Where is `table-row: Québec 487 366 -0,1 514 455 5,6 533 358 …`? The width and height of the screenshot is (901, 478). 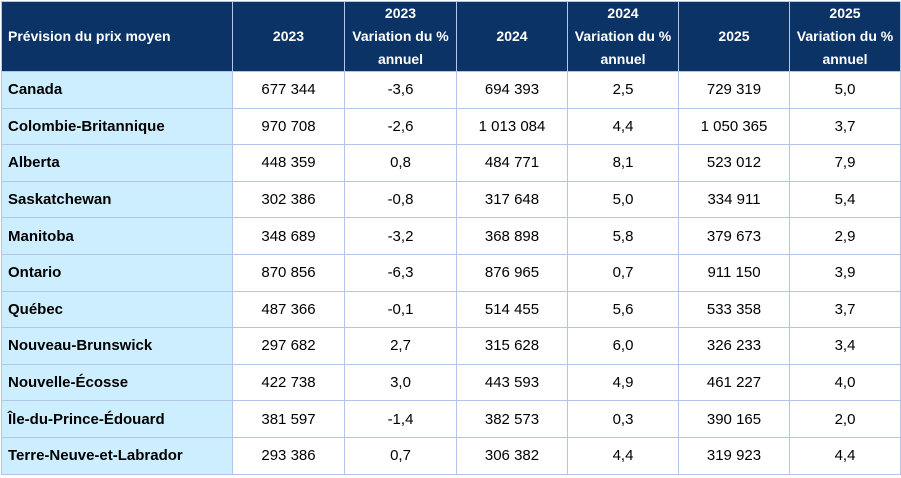 table-row: Québec 487 366 -0,1 514 455 5,6 533 358 … is located at coordinates (451, 309).